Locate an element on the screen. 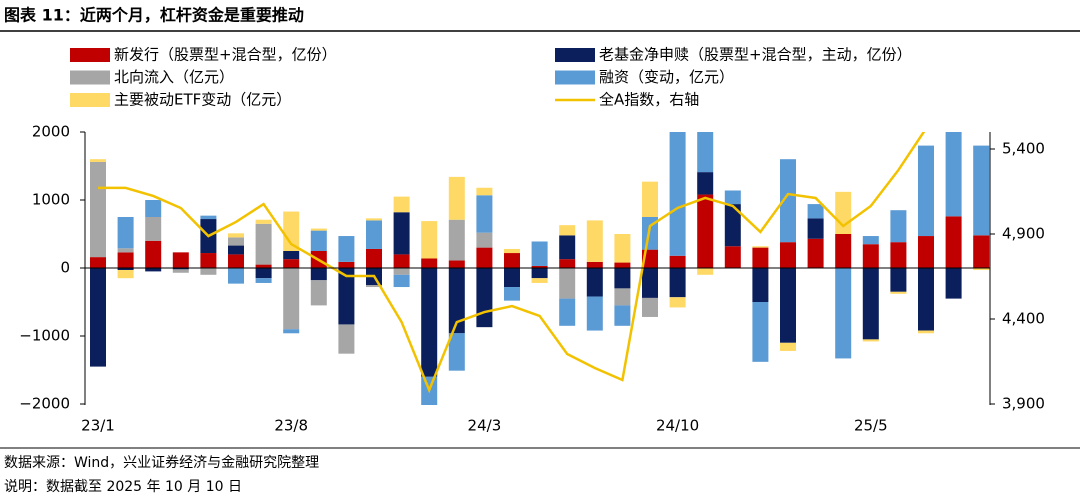 This screenshot has height=500, width=1080. legend-label: 全A指数，右轴 is located at coordinates (649, 100).